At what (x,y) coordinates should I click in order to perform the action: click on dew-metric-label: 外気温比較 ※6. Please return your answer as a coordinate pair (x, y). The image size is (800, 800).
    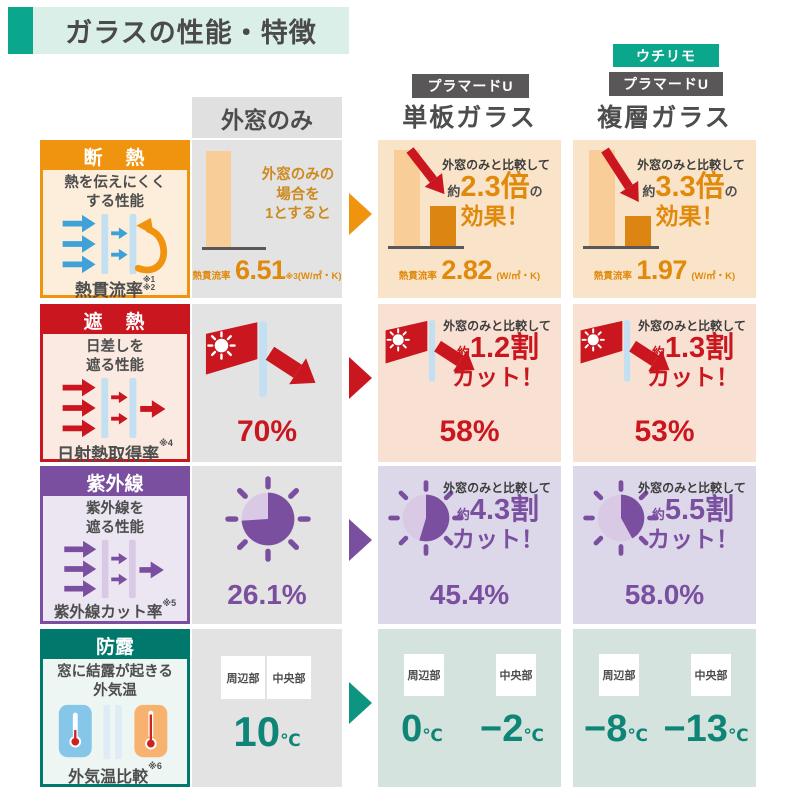
    Looking at the image, I should click on (115, 773).